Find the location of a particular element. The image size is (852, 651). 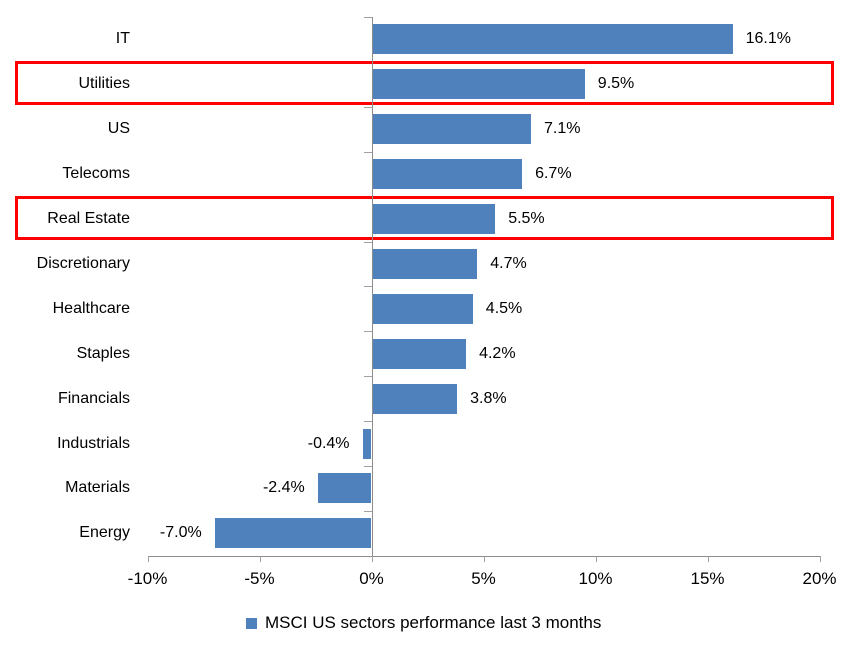

value-label-utilities: 9.5% is located at coordinates (616, 84).